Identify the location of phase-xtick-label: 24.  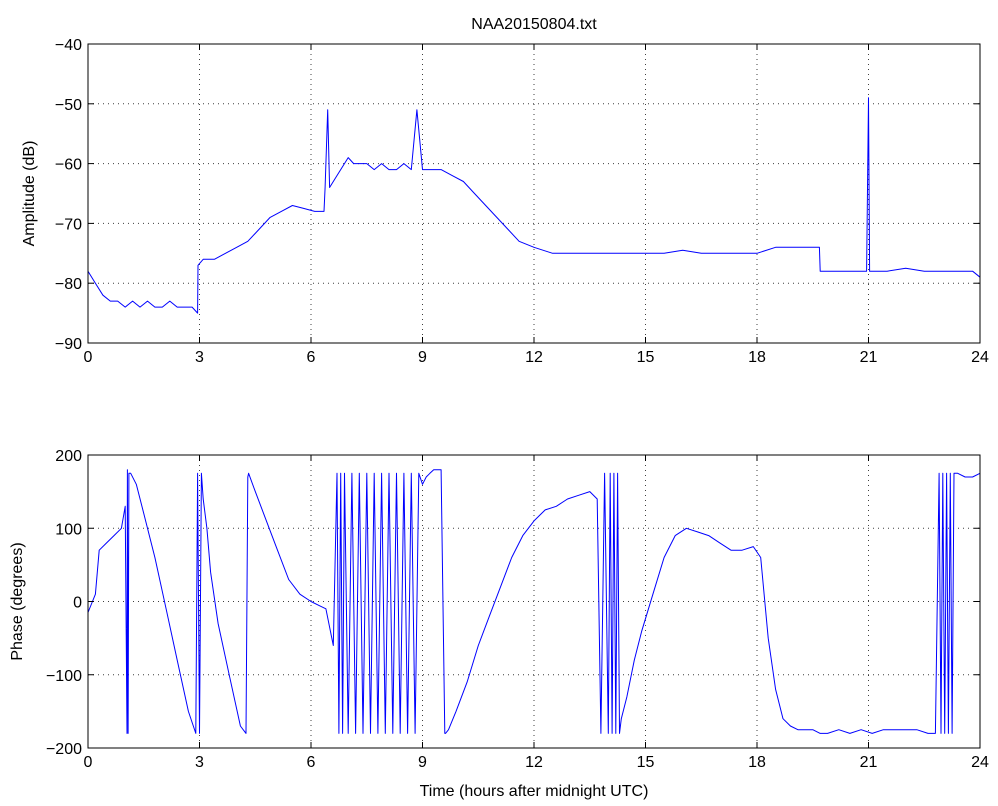
(980, 762).